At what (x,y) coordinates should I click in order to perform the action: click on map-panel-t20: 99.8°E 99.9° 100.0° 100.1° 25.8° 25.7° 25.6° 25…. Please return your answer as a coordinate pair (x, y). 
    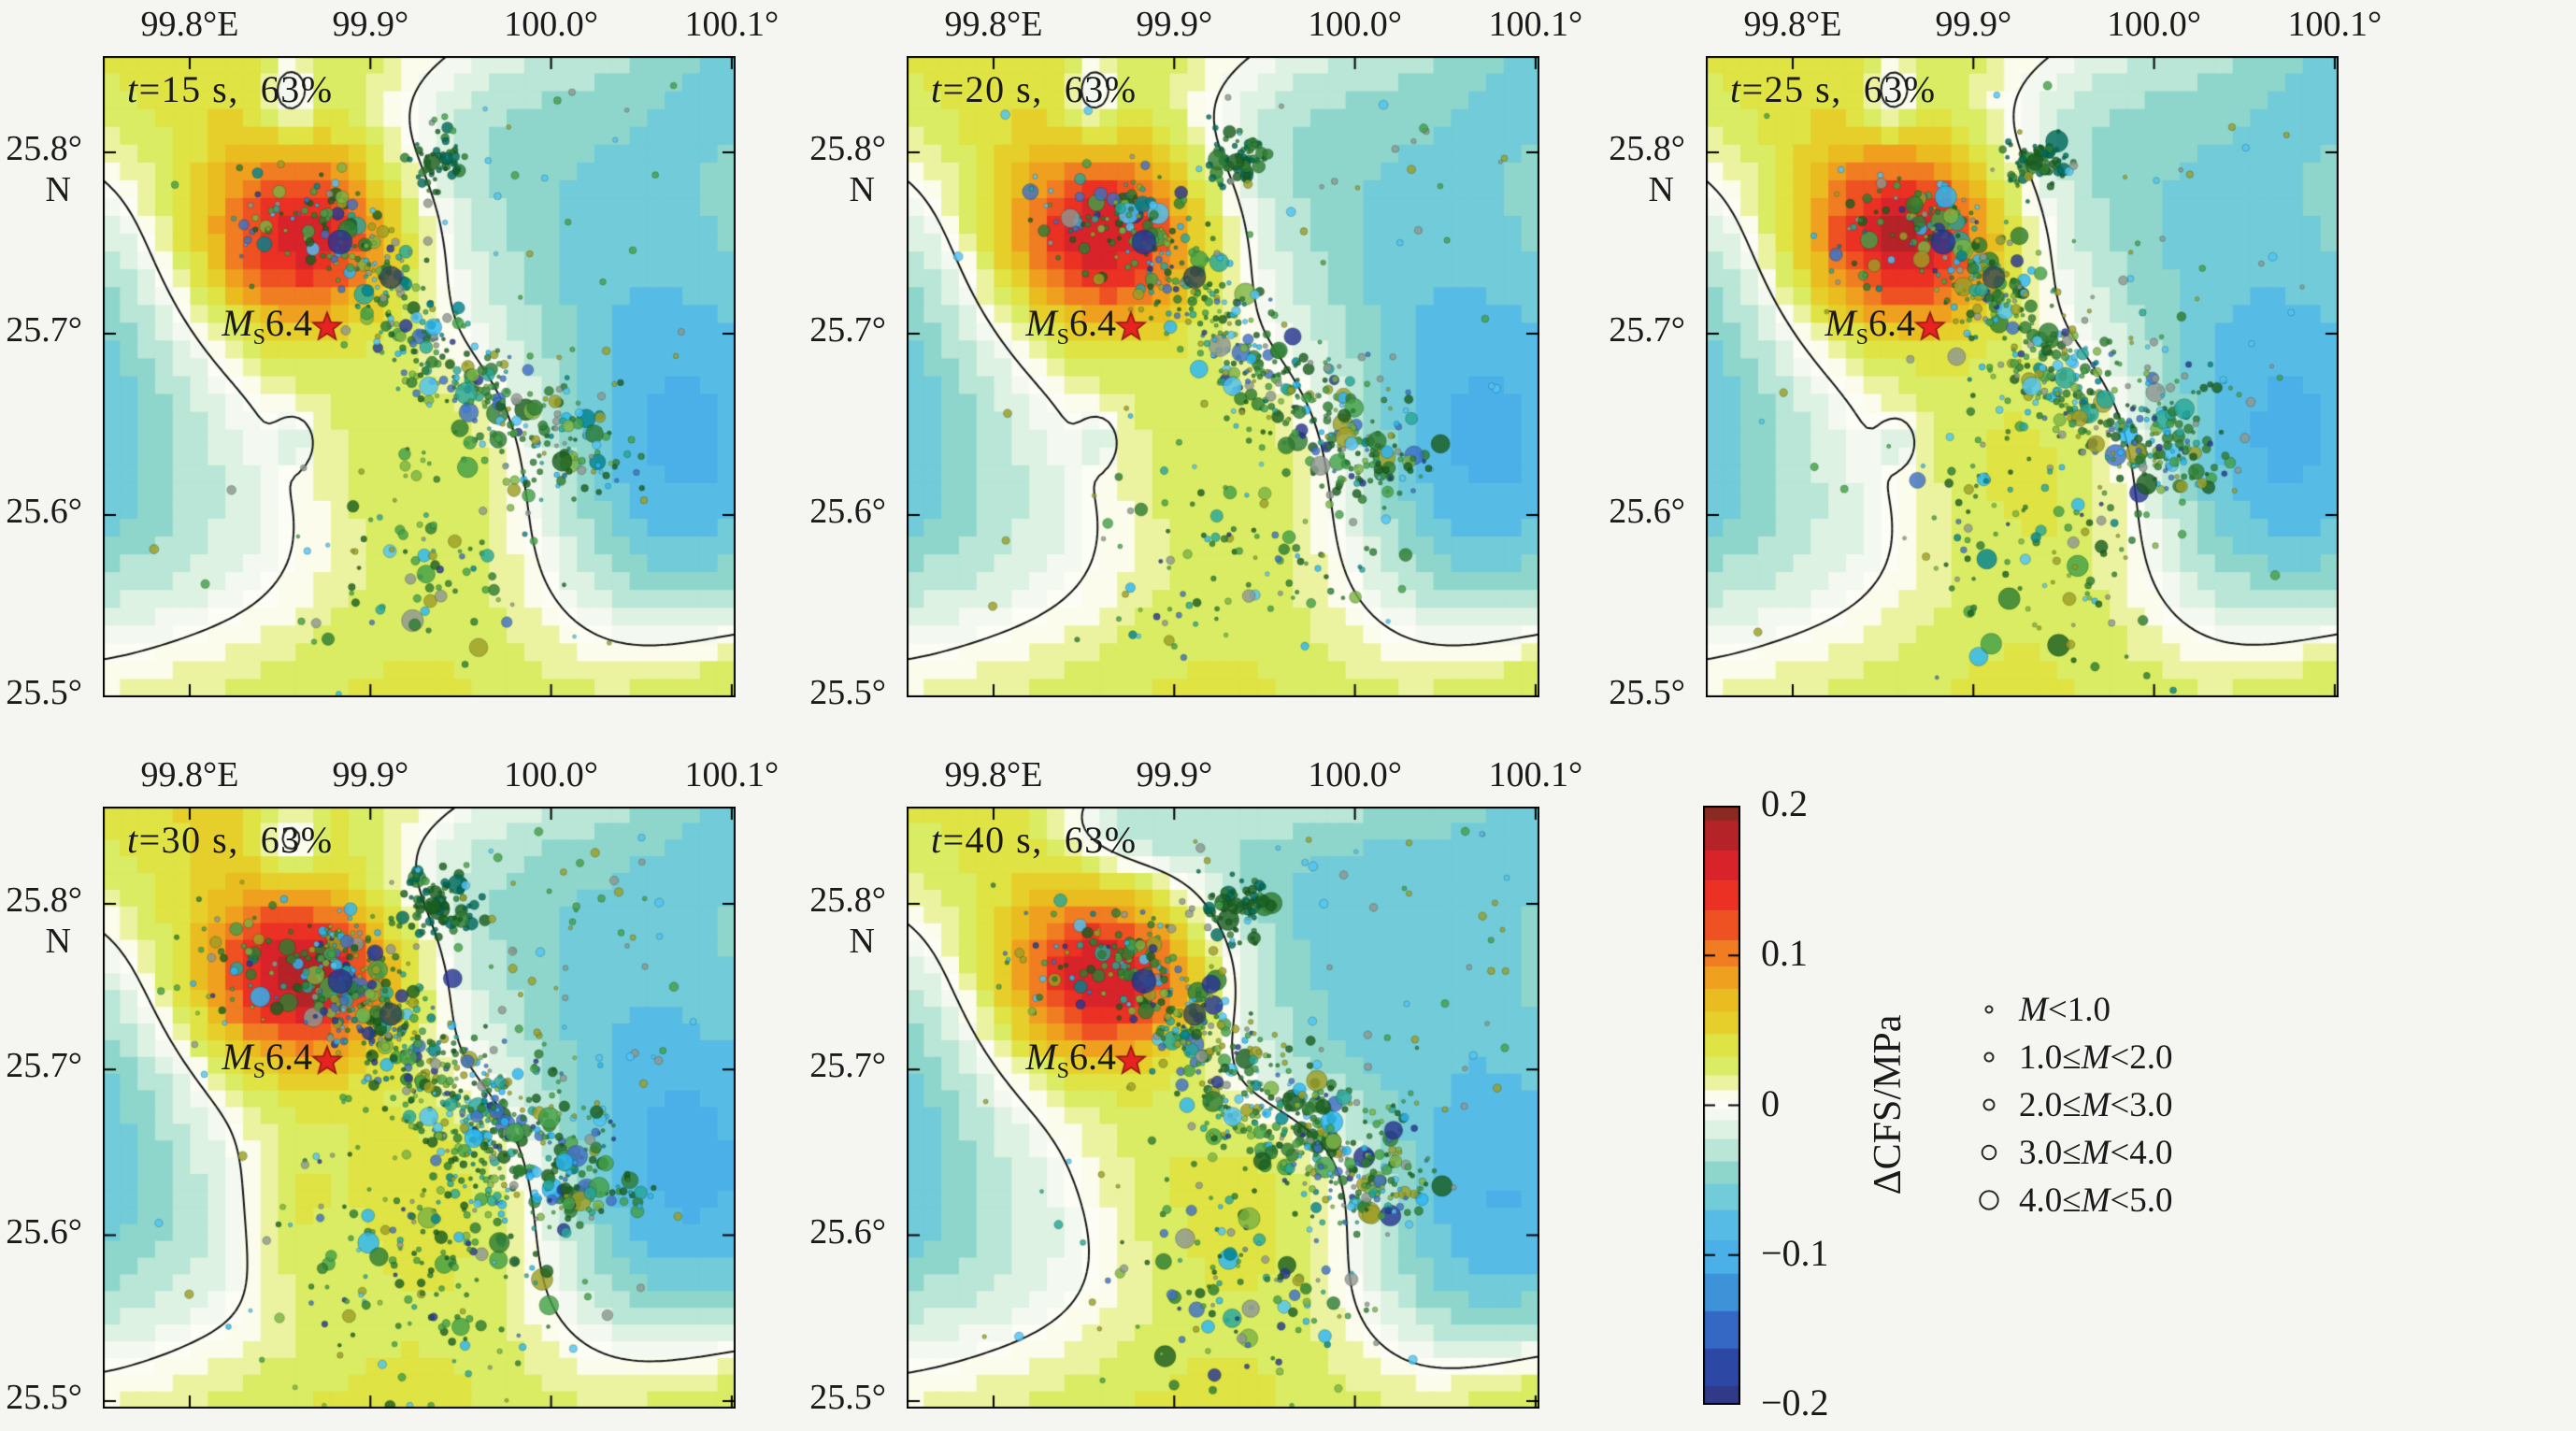
    Looking at the image, I should click on (1195, 358).